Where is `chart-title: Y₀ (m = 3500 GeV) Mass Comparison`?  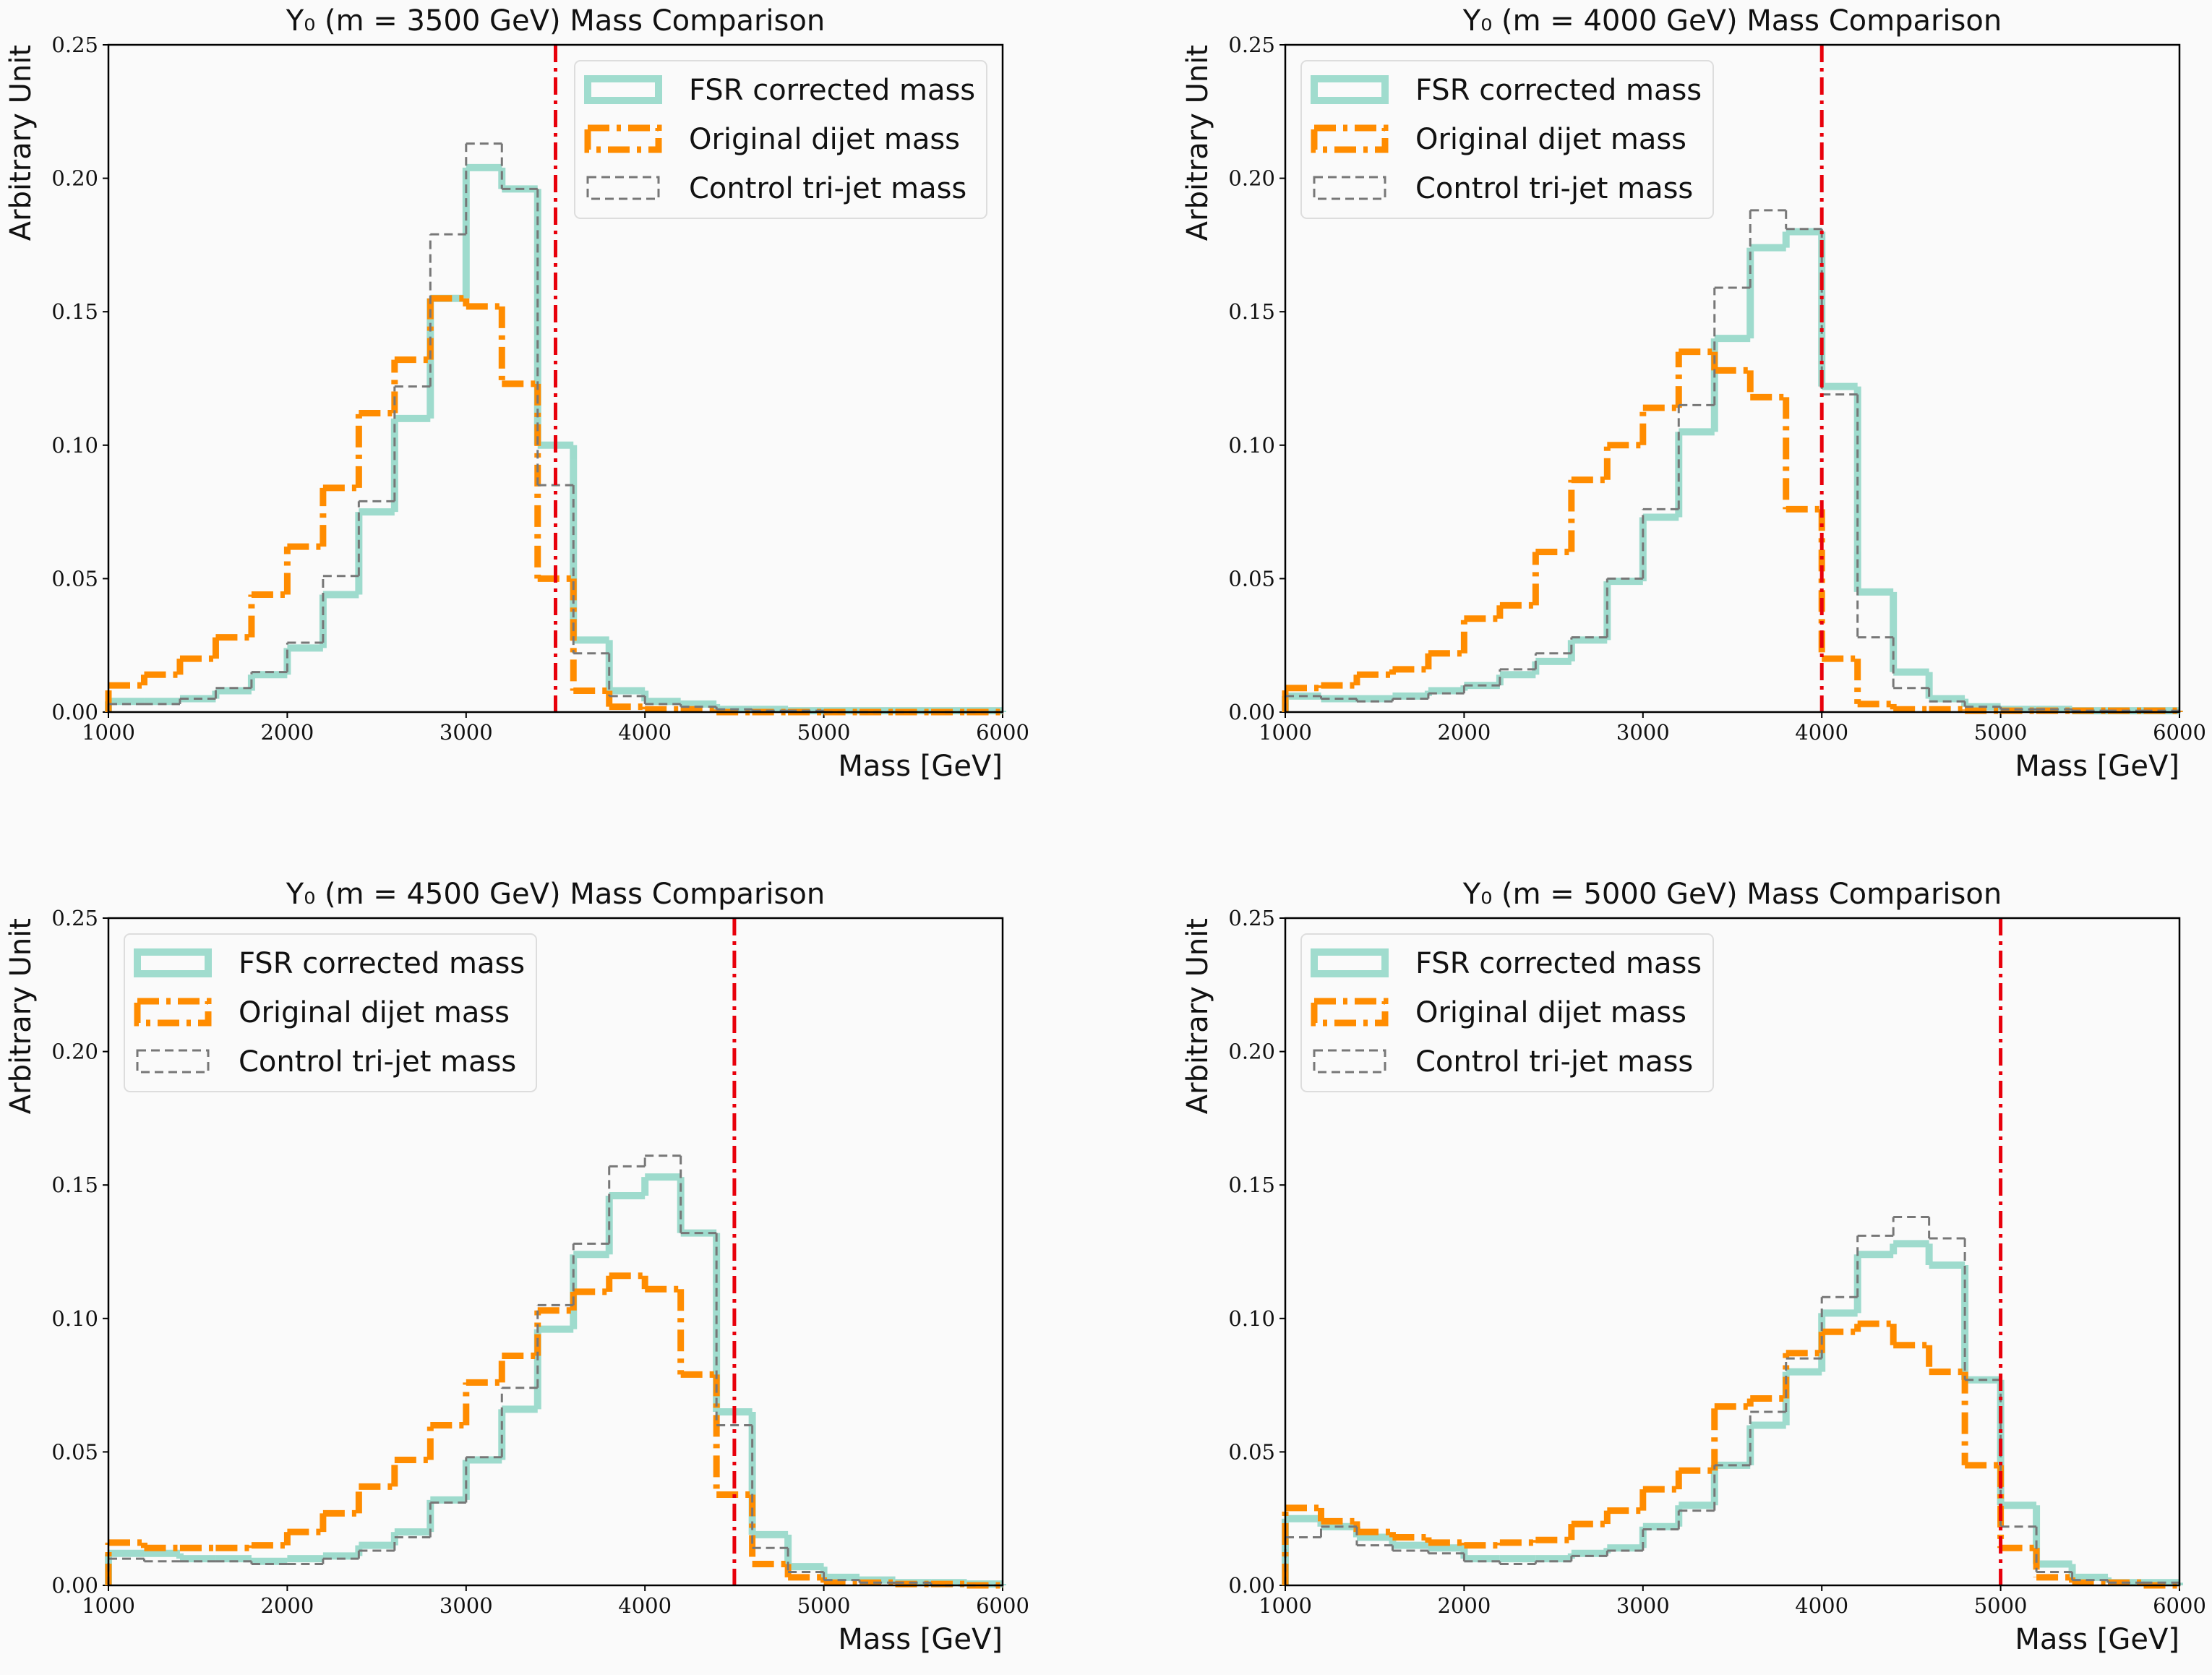 chart-title: Y₀ (m = 3500 GeV) Mass Comparison is located at coordinates (555, 21).